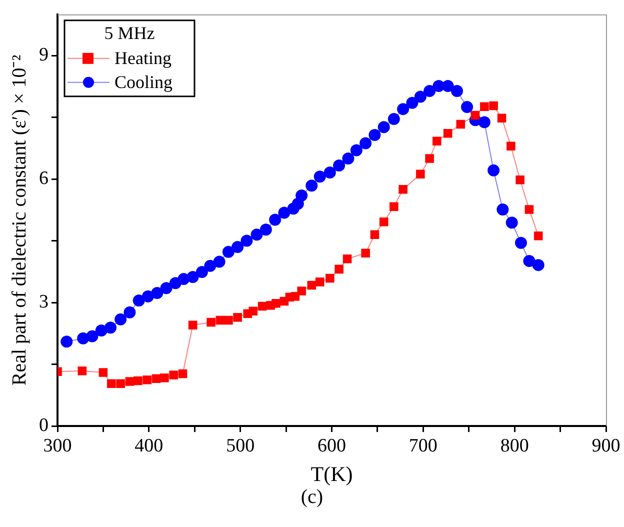 The height and width of the screenshot is (527, 624). I want to click on y-tick-label: 3, so click(43, 302).